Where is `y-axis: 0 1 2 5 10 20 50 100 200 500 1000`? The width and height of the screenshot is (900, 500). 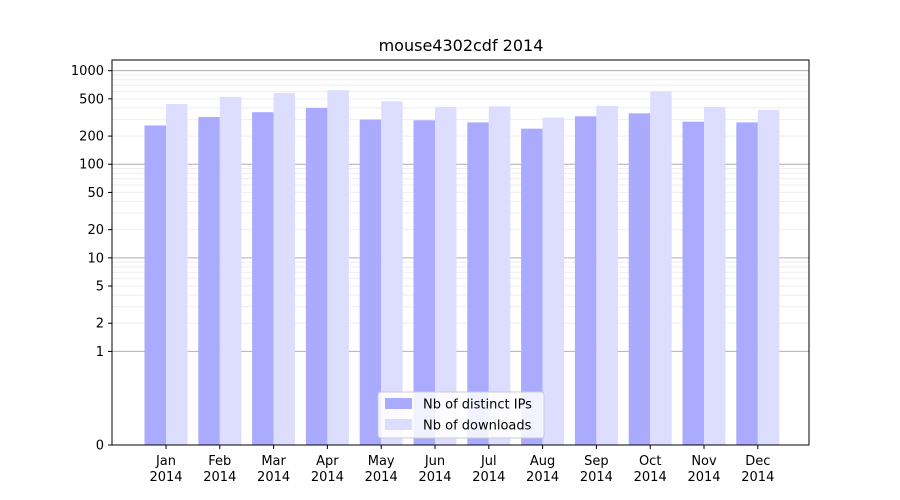
y-axis: 0 1 2 5 10 20 50 100 200 500 1000 is located at coordinates (91, 259).